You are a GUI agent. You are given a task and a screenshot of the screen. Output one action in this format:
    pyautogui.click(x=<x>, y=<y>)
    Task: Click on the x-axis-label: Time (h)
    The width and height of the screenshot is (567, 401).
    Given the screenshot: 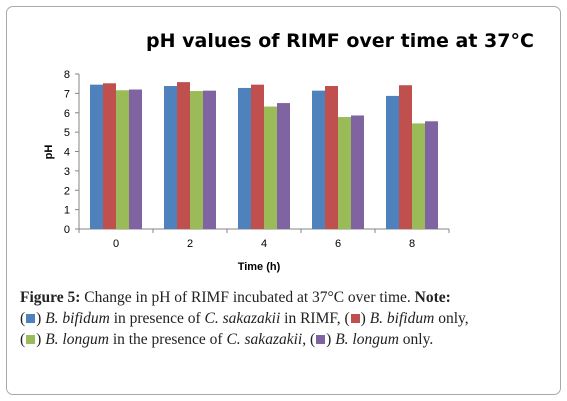 What is the action you would take?
    pyautogui.click(x=259, y=267)
    